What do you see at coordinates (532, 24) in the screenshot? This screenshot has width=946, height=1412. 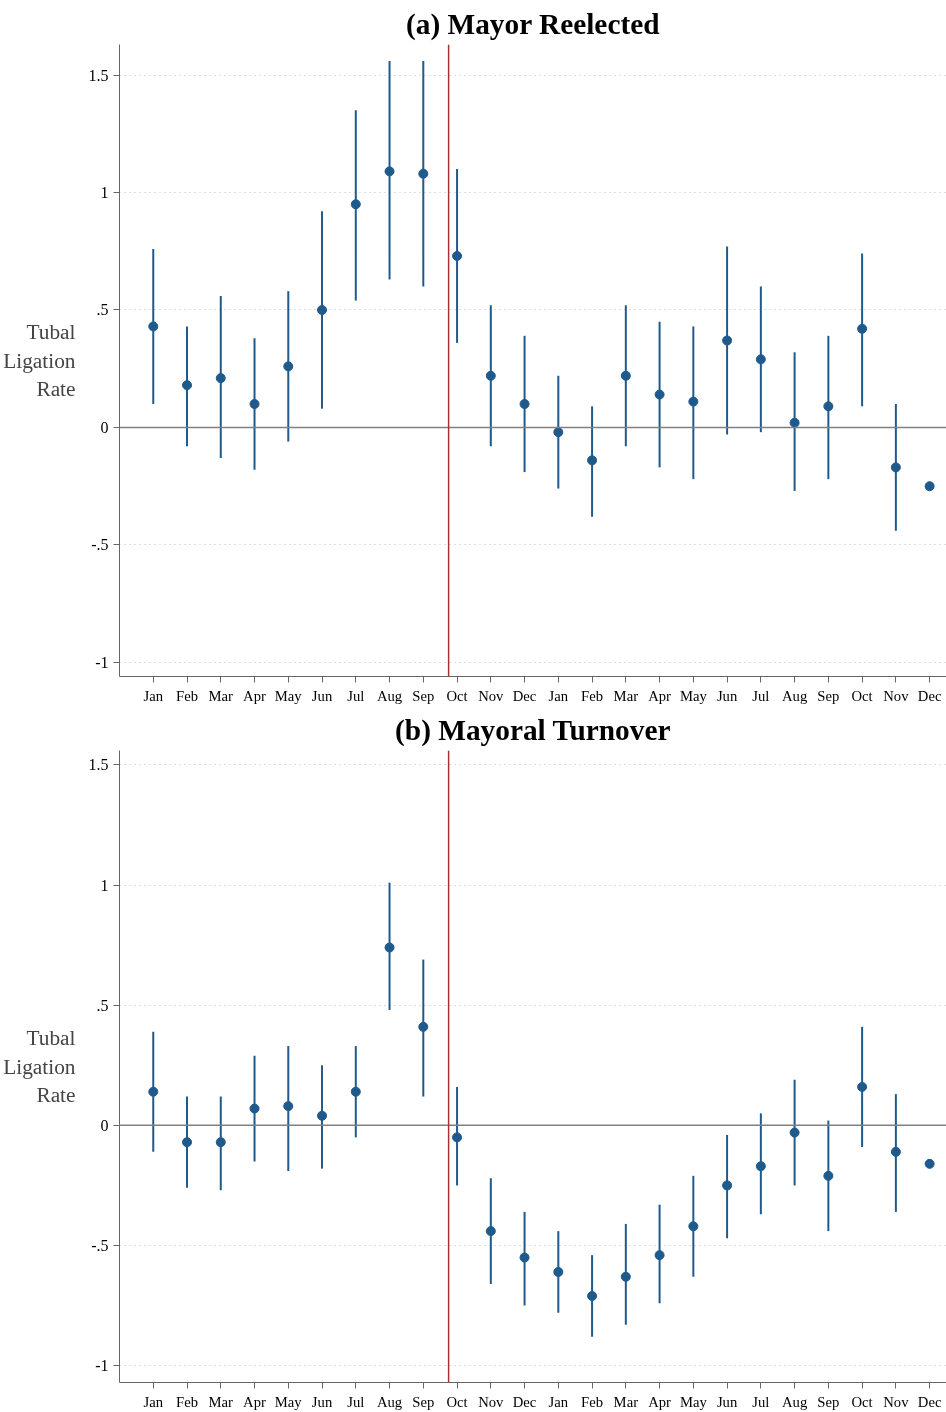 I see `chart-title: (a) Mayor Reelected` at bounding box center [532, 24].